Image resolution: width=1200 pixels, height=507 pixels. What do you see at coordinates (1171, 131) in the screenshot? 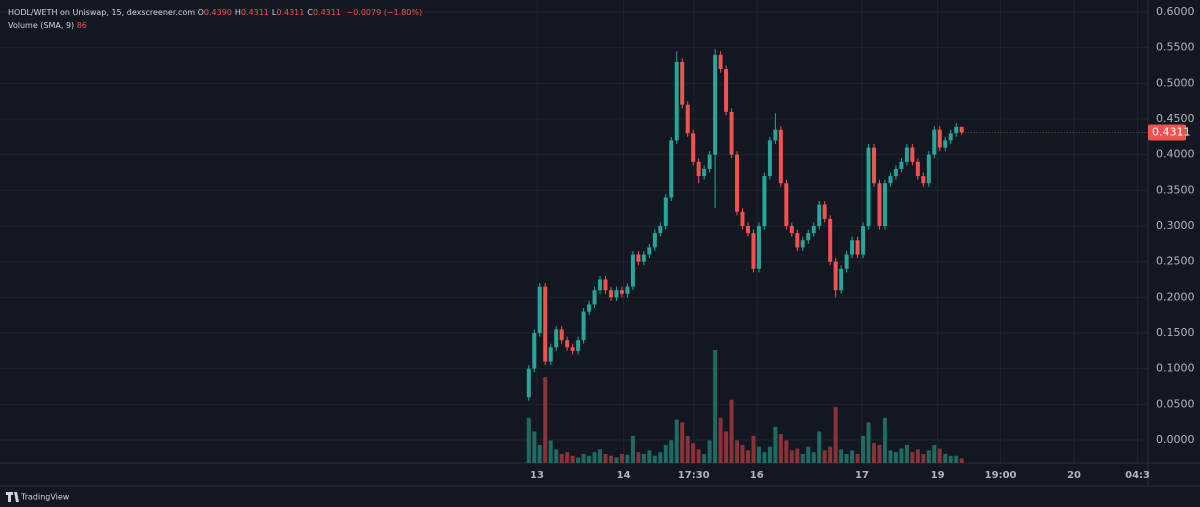
I see `last-price-label: 0.4311` at bounding box center [1171, 131].